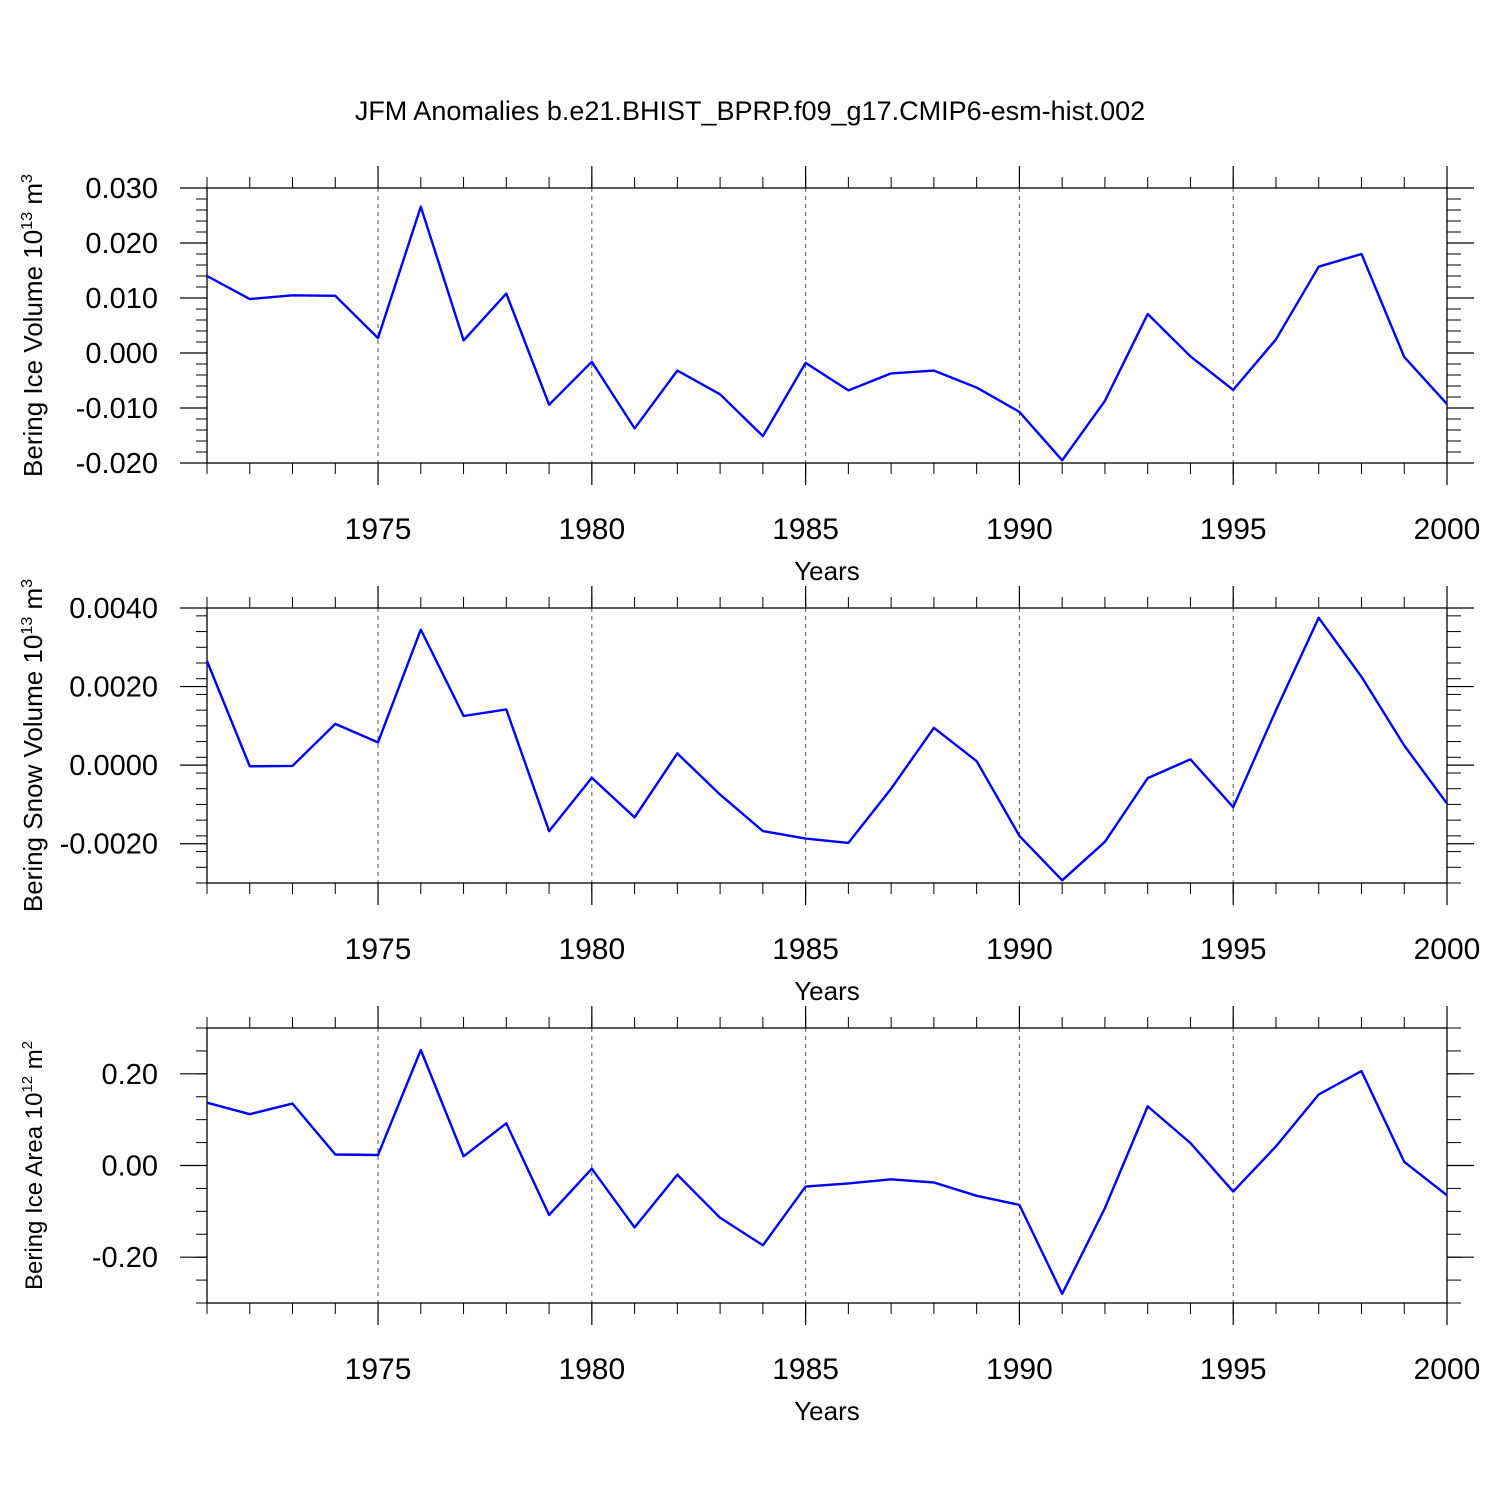 Image resolution: width=1500 pixels, height=1500 pixels. Describe the element at coordinates (130, 1075) in the screenshot. I see `y-tick-label: 0.20` at that location.